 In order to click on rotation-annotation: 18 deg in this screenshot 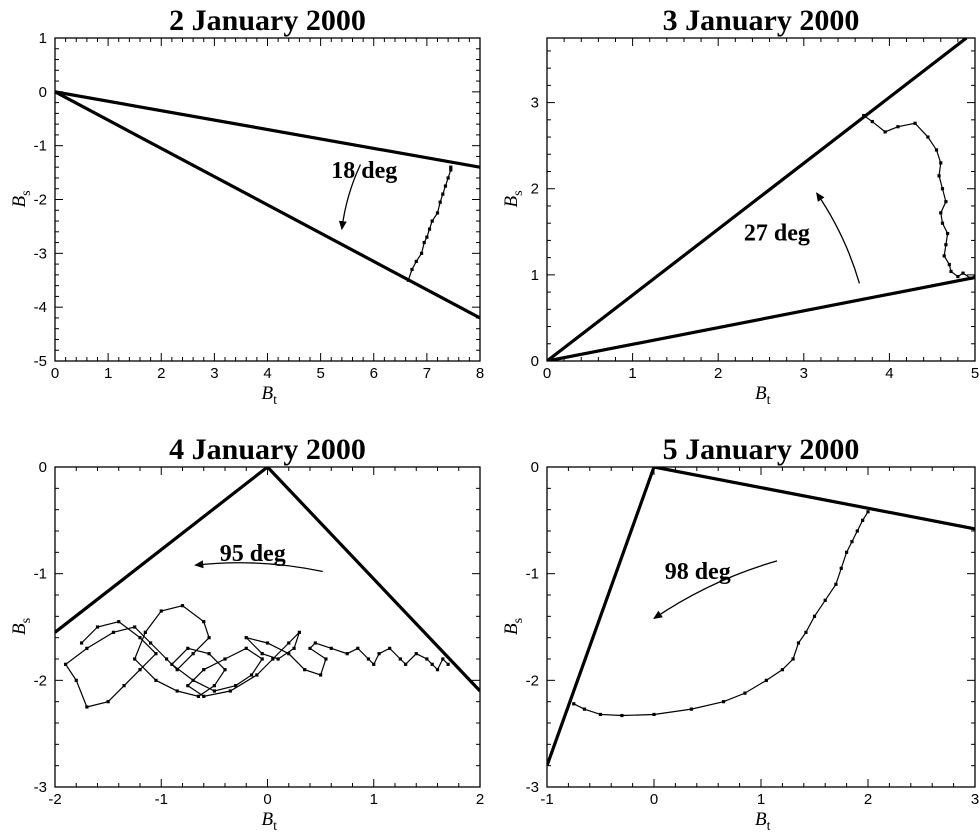, I will do `click(364, 171)`.